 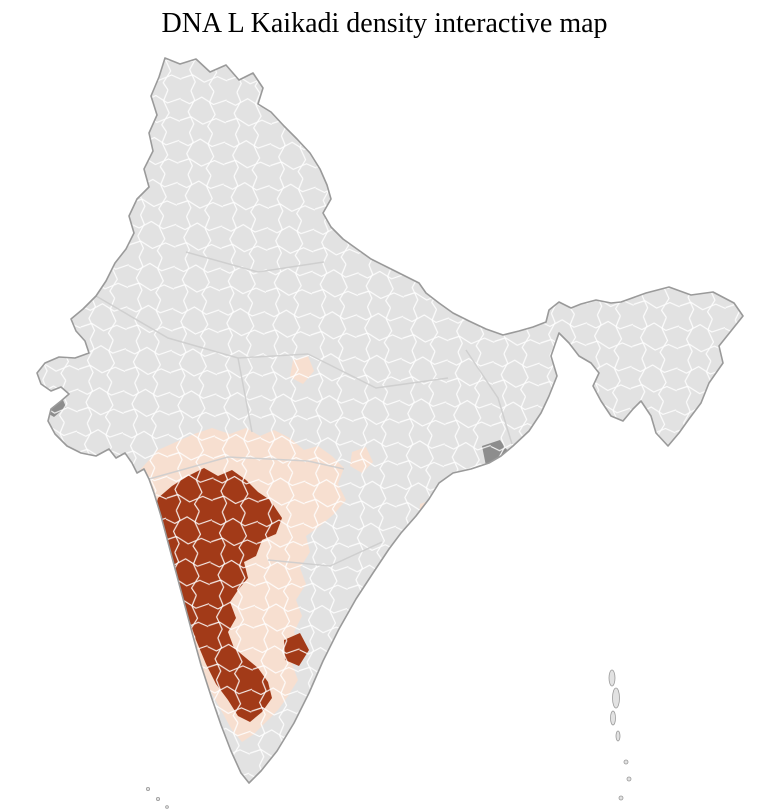 What do you see at coordinates (384, 23) in the screenshot?
I see `page-title: DNA L Kaikadi density interactive map` at bounding box center [384, 23].